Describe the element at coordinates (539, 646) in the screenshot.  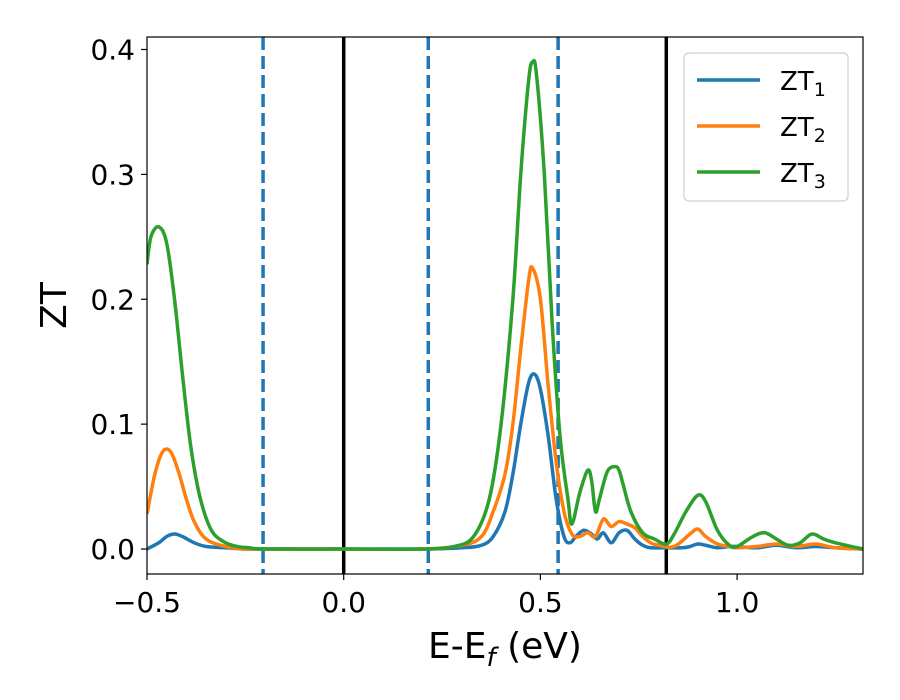
I see `x-axis-label-suffix: (eV)` at that location.